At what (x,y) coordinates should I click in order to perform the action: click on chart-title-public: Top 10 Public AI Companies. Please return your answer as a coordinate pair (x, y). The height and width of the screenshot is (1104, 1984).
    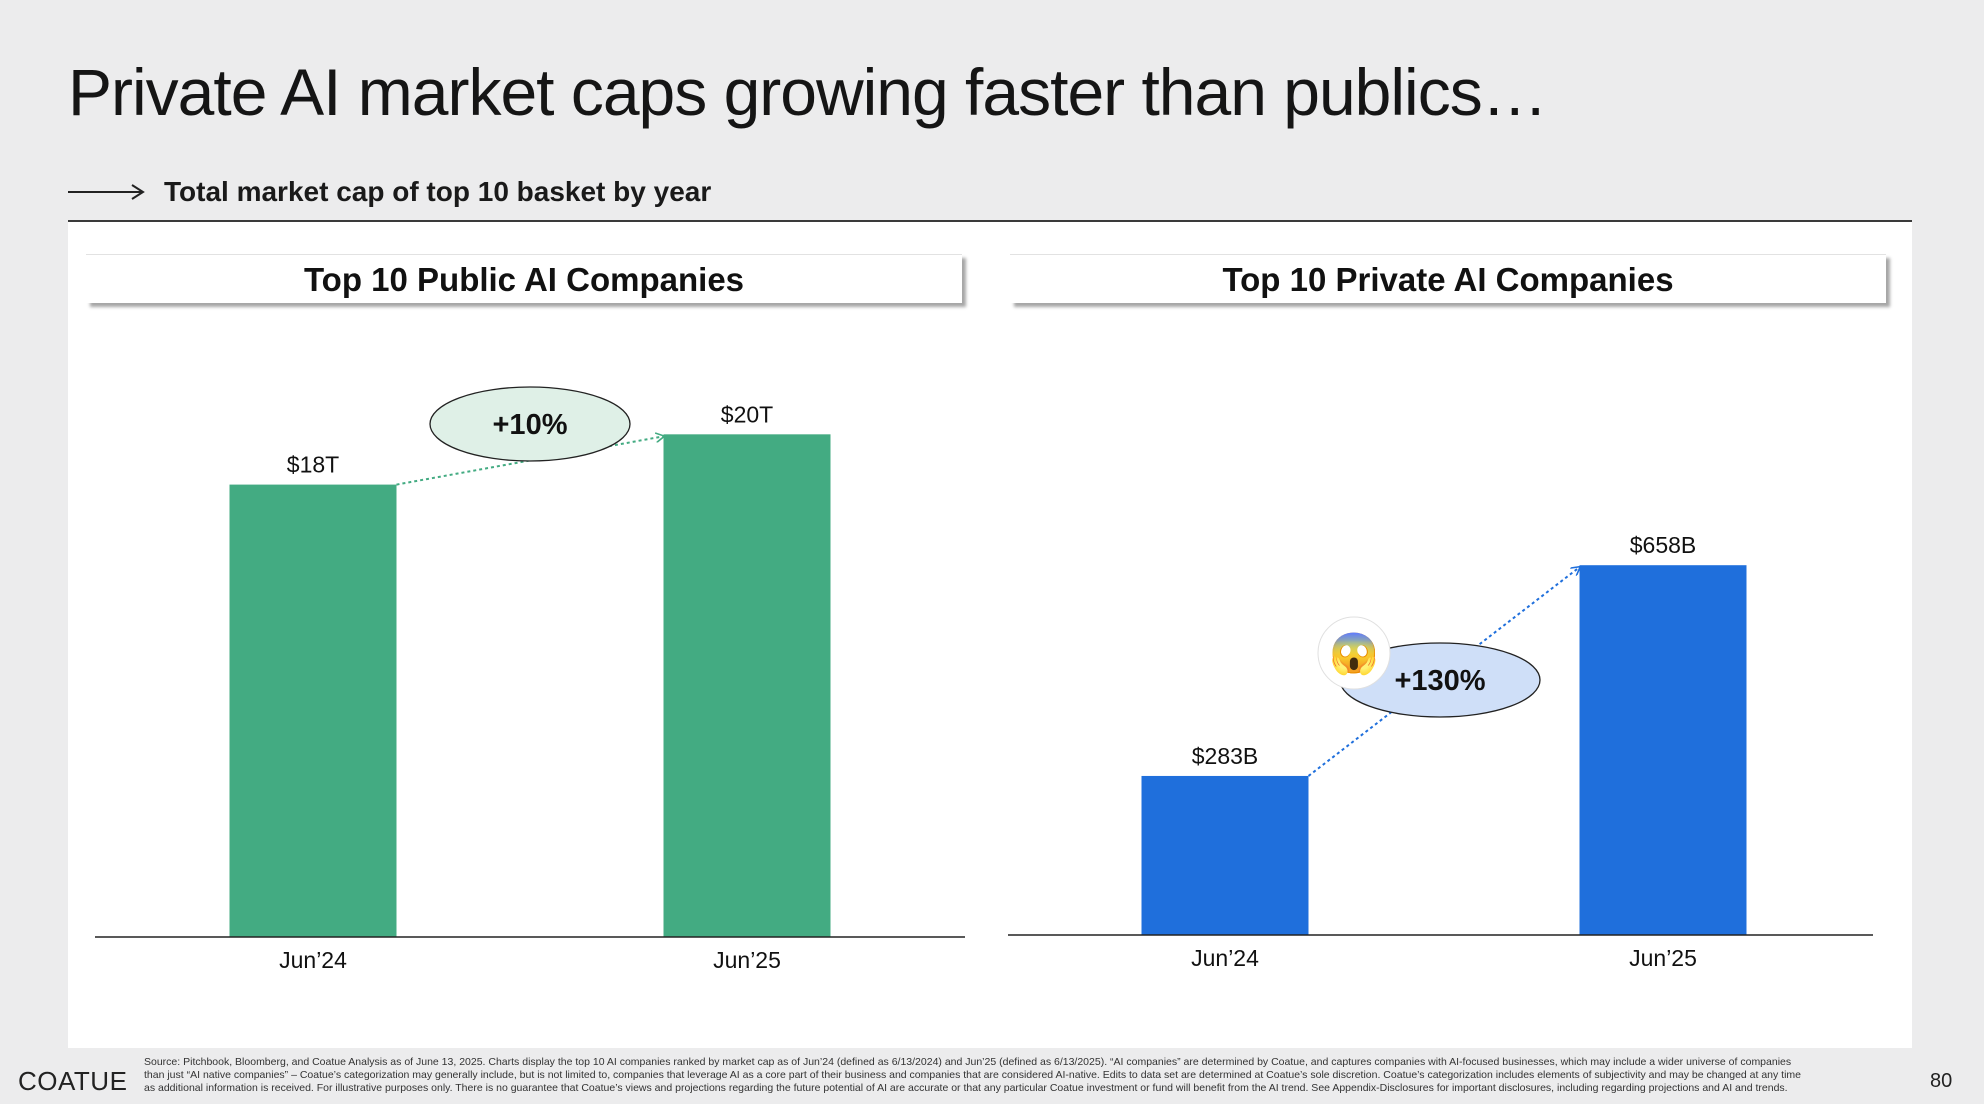
    Looking at the image, I should click on (524, 278).